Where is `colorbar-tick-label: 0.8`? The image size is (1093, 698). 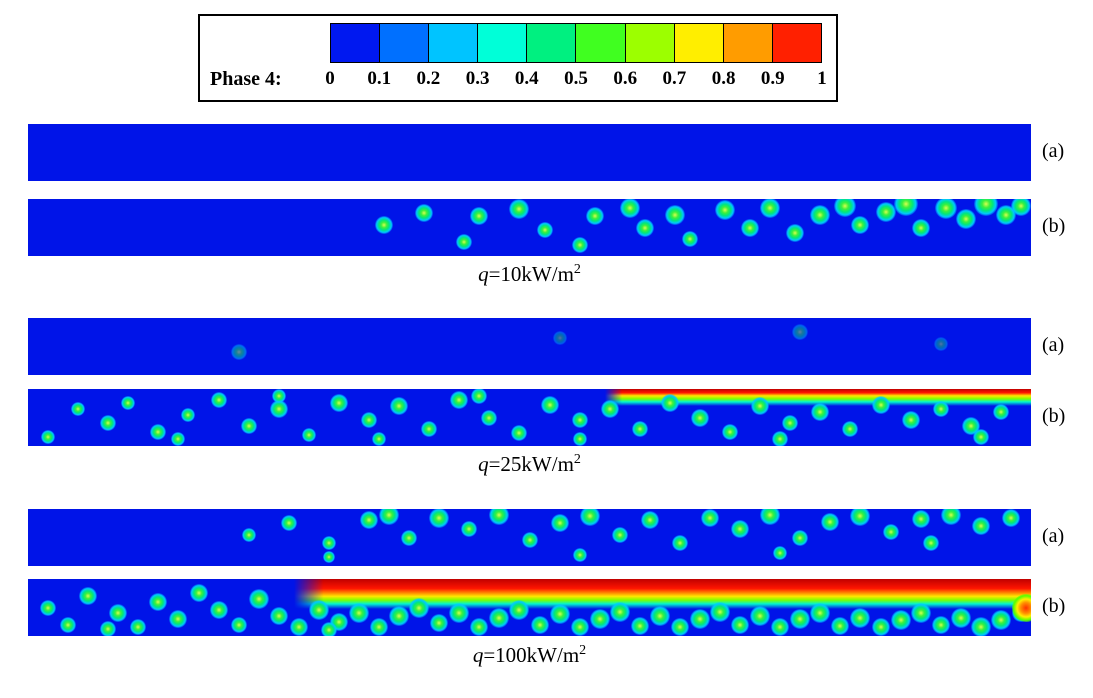
colorbar-tick-label: 0.8 is located at coordinates (723, 78).